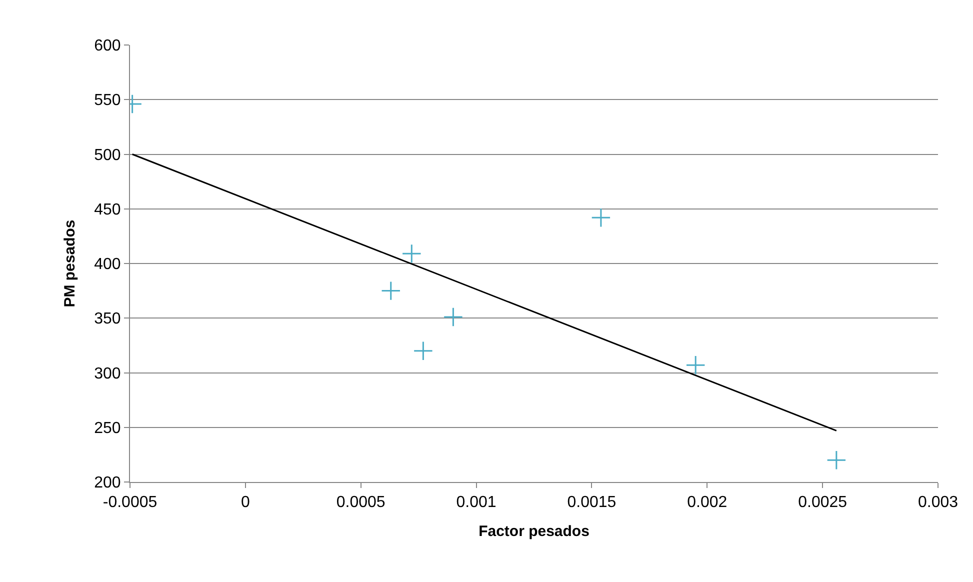 The height and width of the screenshot is (582, 973). I want to click on y-axis-title: PM pesados, so click(69, 264).